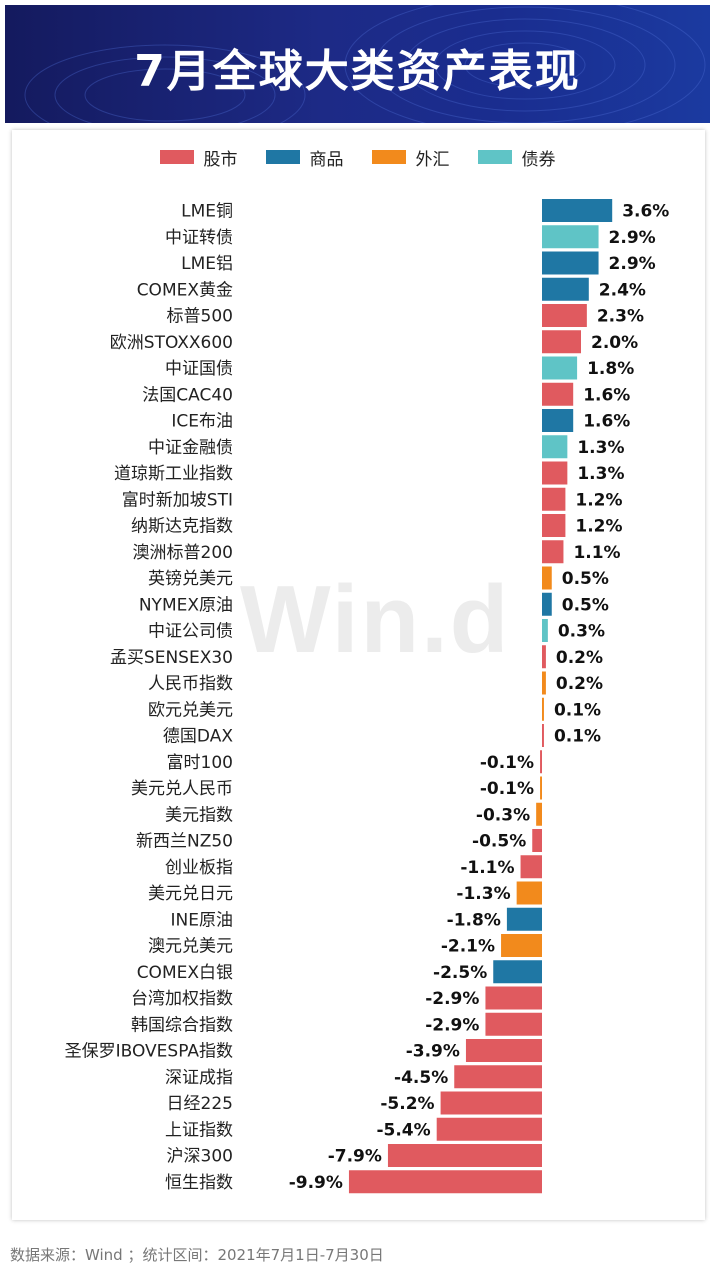 The height and width of the screenshot is (1278, 715). I want to click on category-label: NYMEX原油, so click(186, 605).